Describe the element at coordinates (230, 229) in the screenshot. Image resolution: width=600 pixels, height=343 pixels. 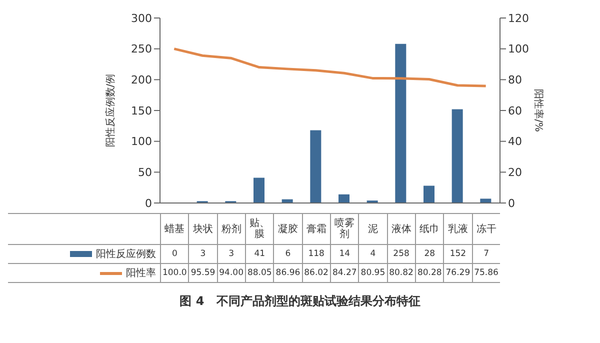
I see `x-tick-label: 粉剂` at that location.